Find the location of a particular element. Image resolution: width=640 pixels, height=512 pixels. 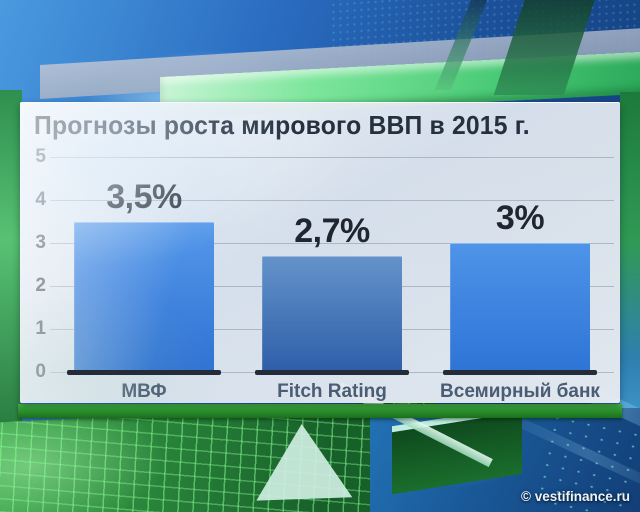

bar-value-label: 3% is located at coordinates (520, 218).